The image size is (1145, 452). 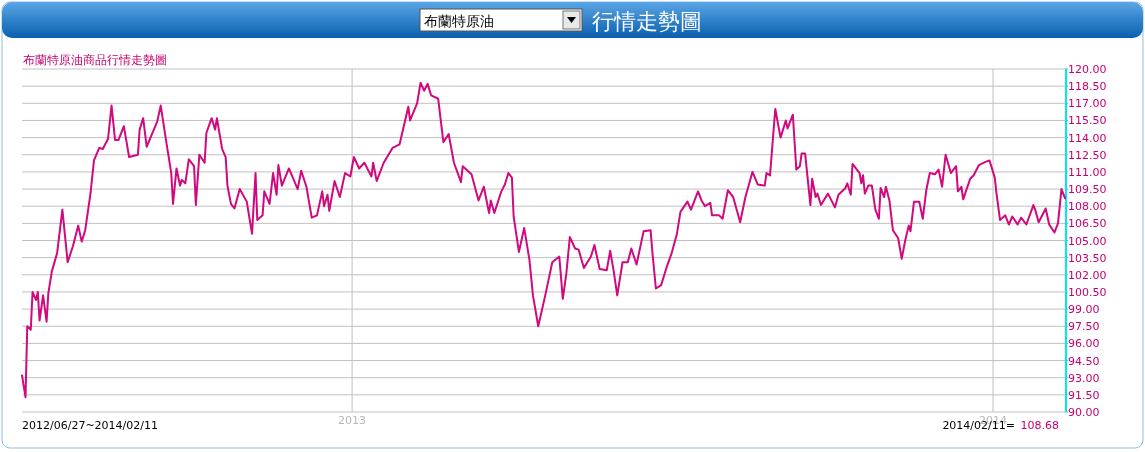 What do you see at coordinates (1087, 275) in the screenshot?
I see `y-tick-label: 102.00` at bounding box center [1087, 275].